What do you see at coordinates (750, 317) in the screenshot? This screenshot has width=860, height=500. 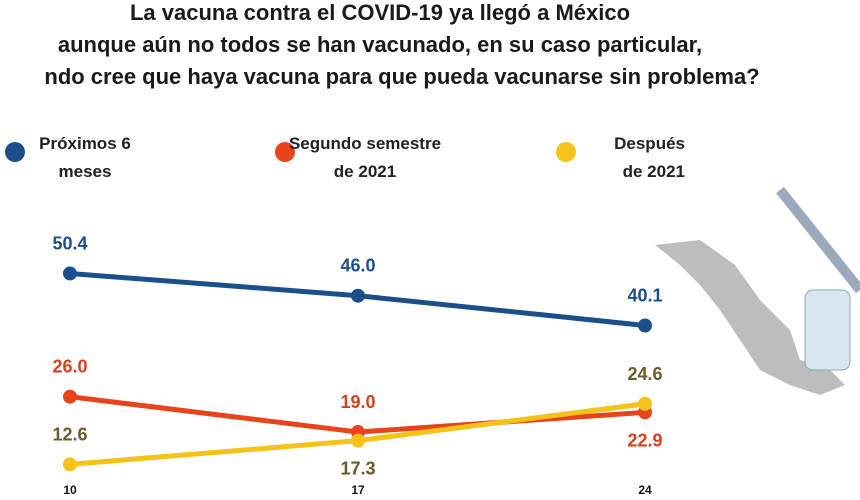 I see `map-illustration` at bounding box center [750, 317].